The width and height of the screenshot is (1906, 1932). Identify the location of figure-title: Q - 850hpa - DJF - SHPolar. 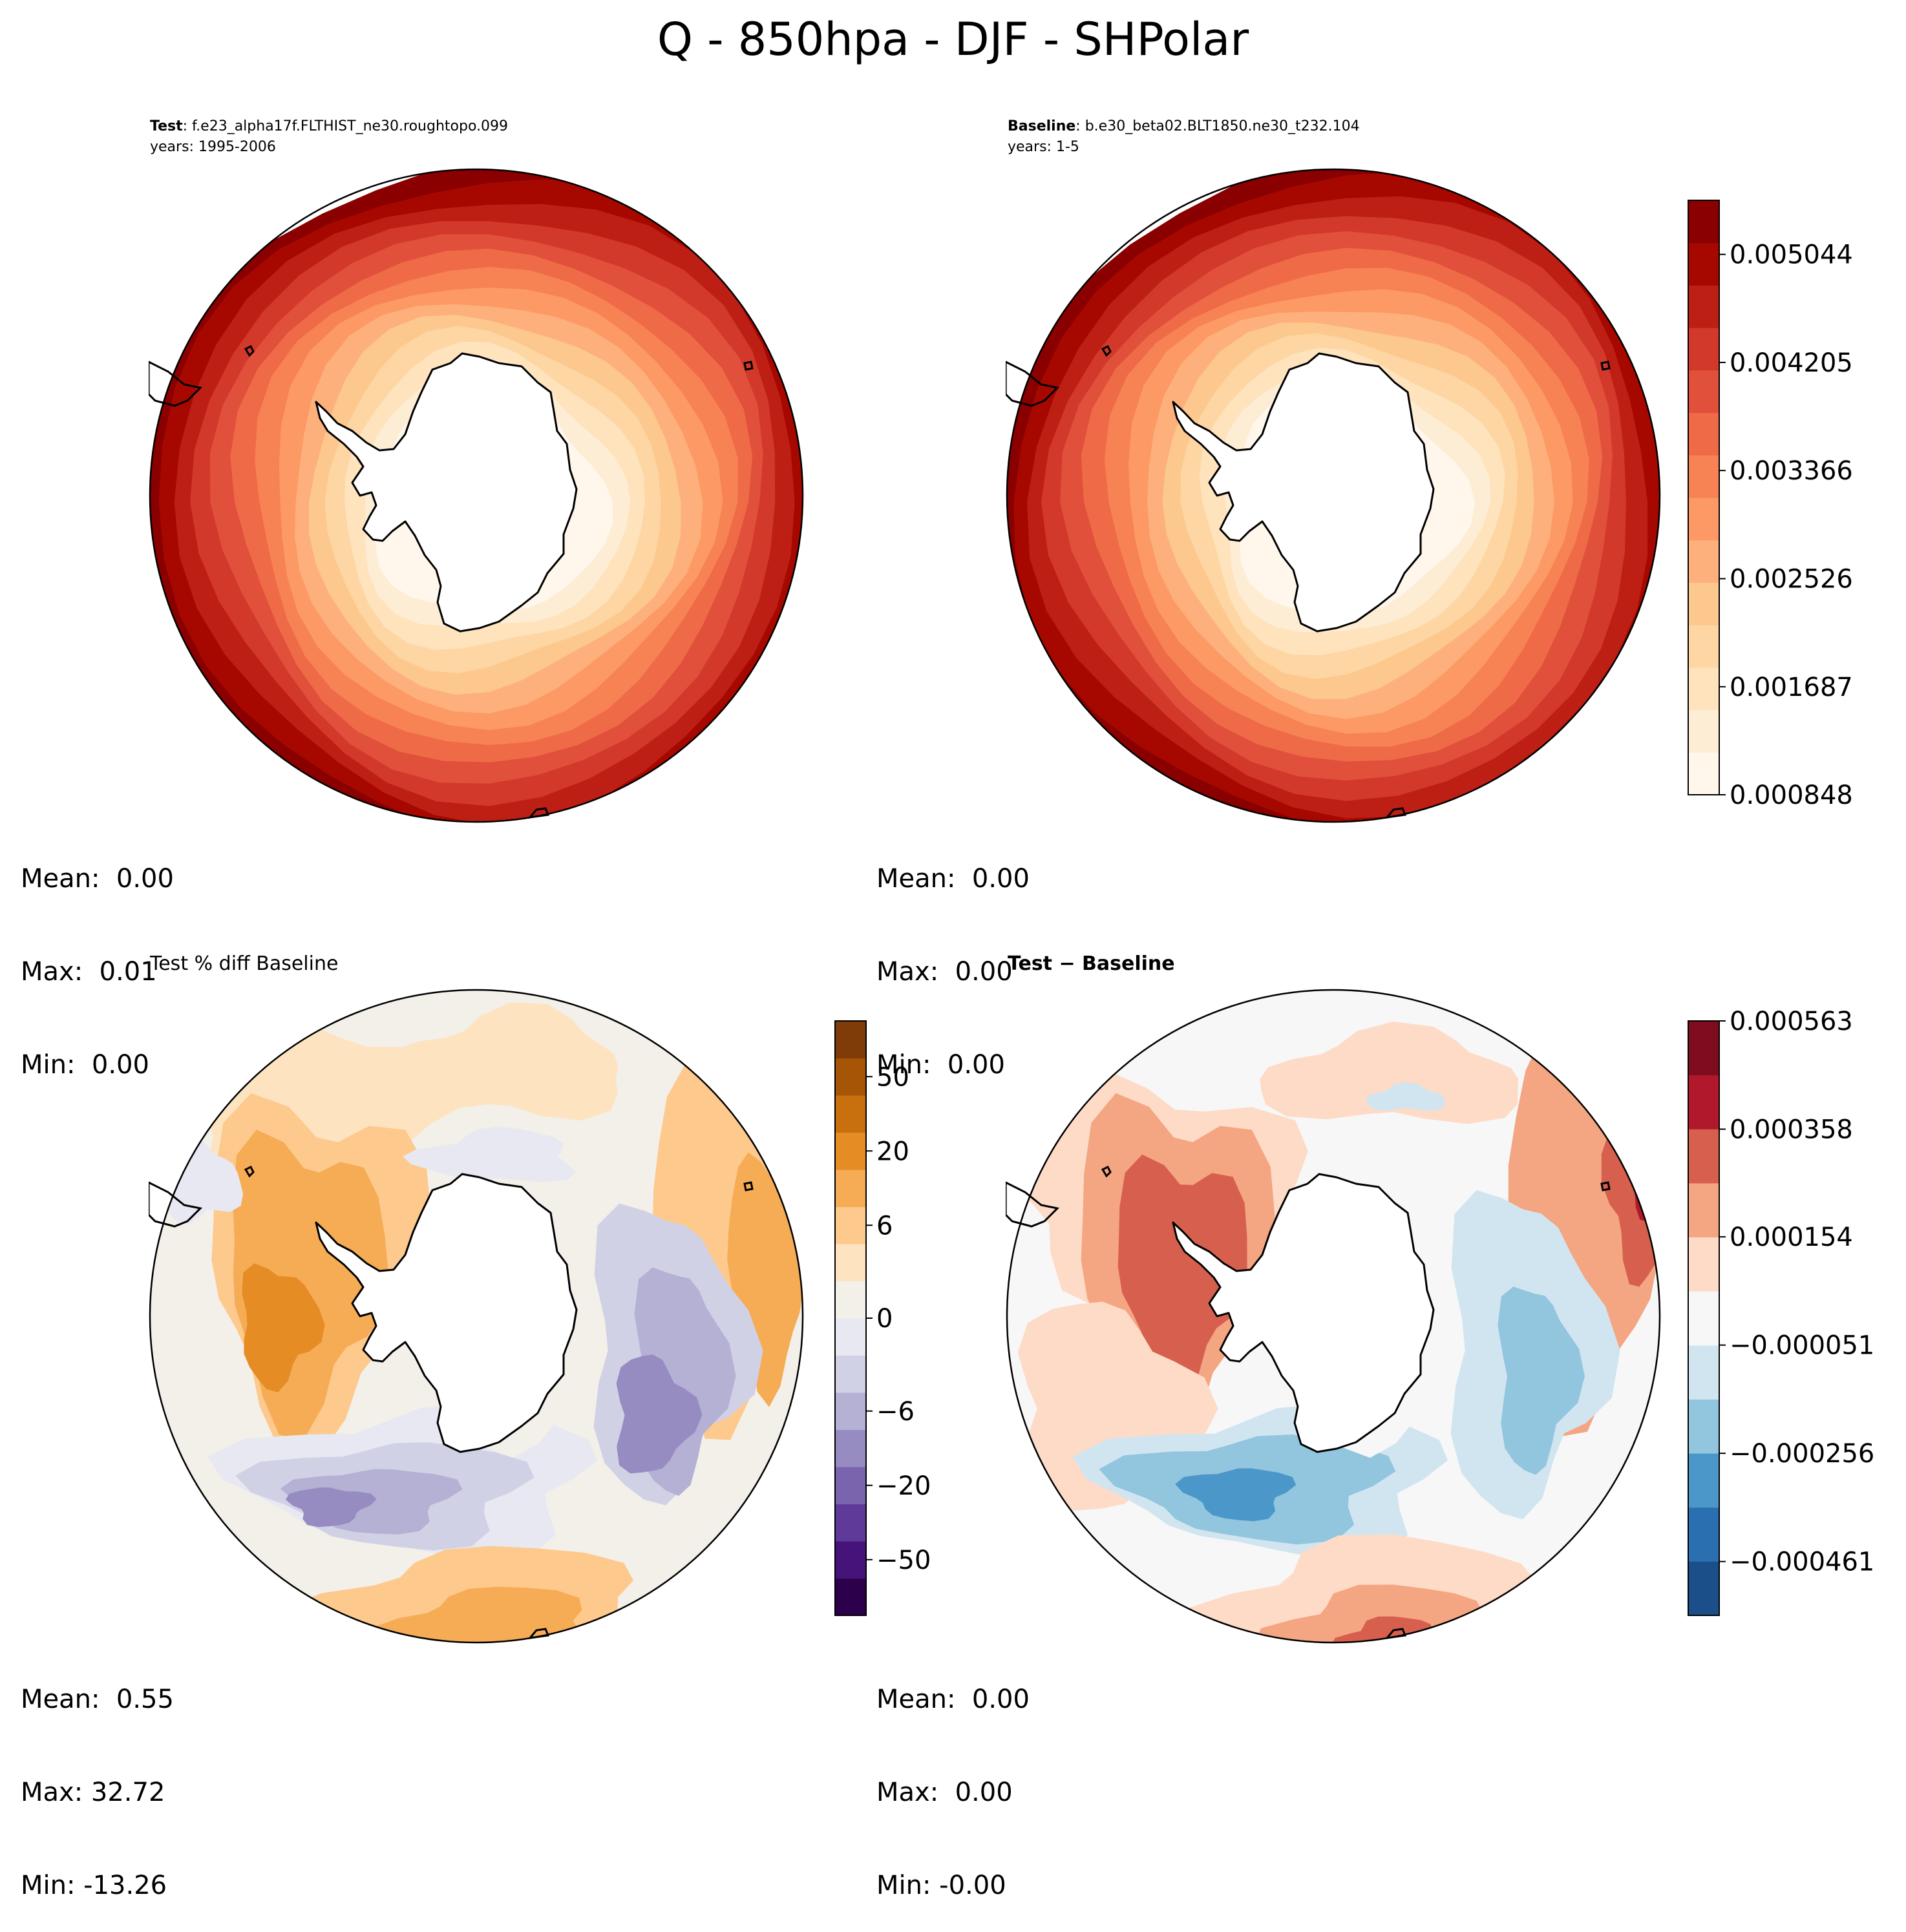
(953, 39).